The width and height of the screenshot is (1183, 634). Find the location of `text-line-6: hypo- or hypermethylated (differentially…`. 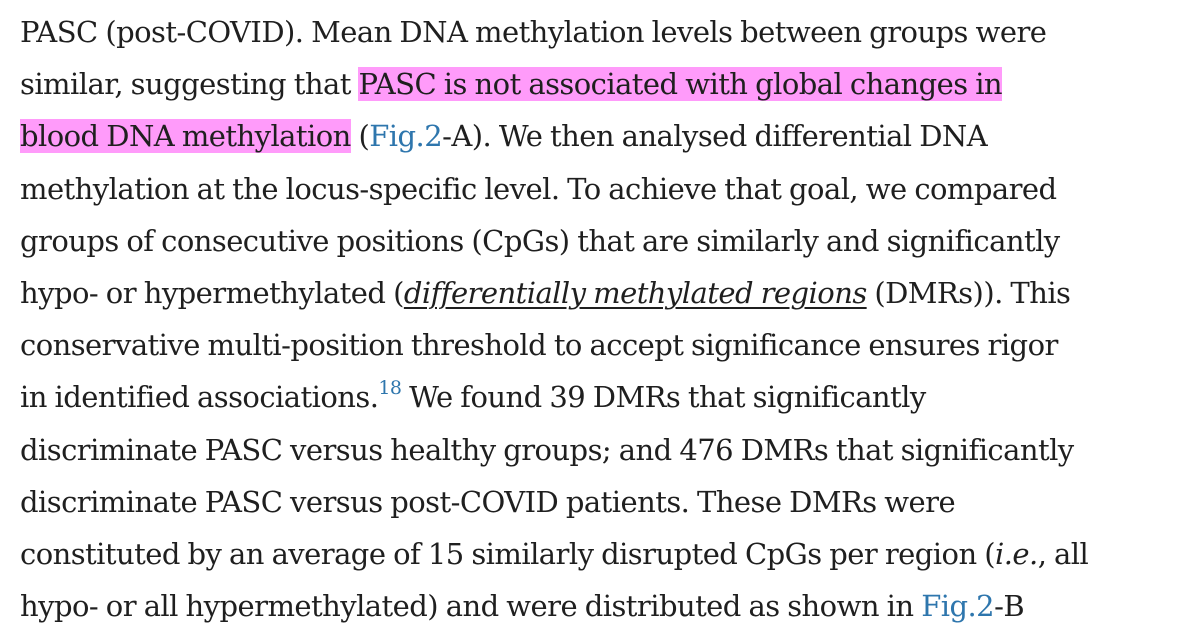

text-line-6: hypo- or hypermethylated (differentially… is located at coordinates (595, 293).